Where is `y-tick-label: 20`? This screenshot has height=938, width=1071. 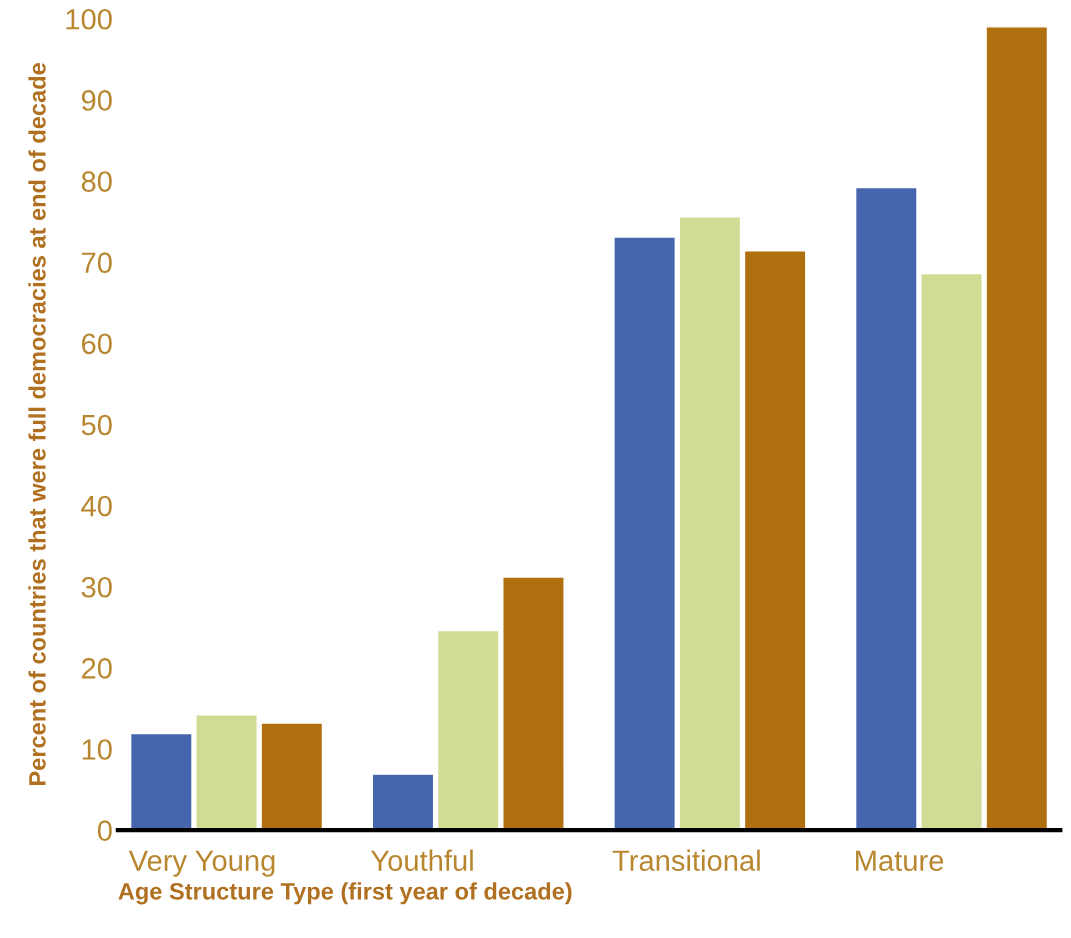 y-tick-label: 20 is located at coordinates (96, 668).